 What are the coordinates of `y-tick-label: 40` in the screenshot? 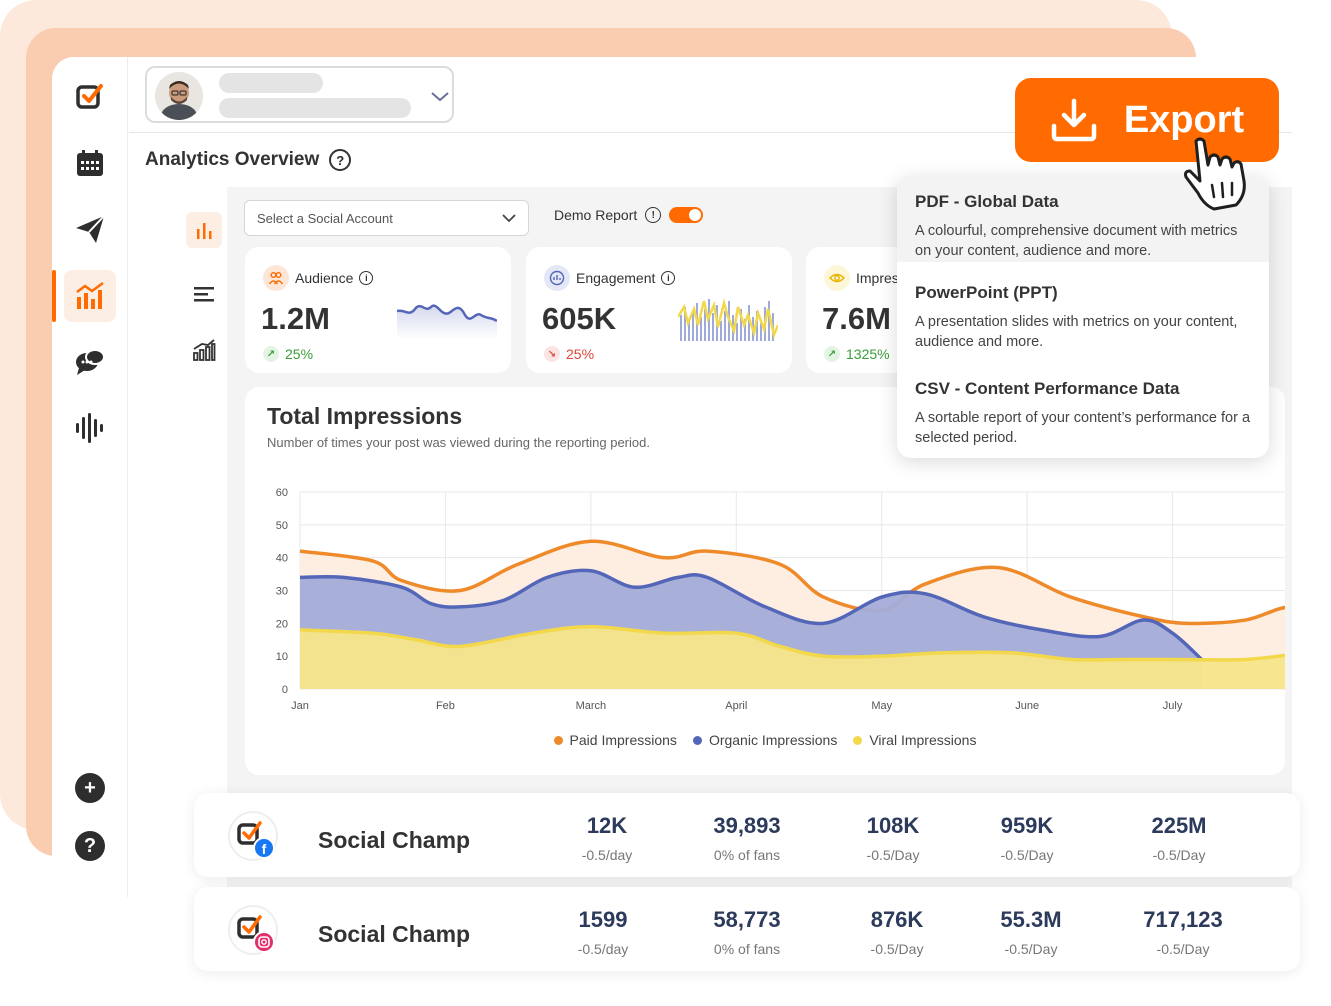 It's located at (282, 559).